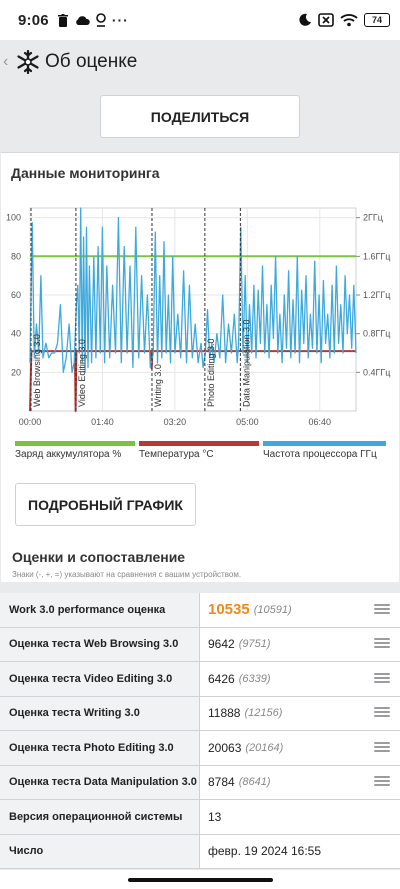  I want to click on y-left-tick-label: 40, so click(16, 334).